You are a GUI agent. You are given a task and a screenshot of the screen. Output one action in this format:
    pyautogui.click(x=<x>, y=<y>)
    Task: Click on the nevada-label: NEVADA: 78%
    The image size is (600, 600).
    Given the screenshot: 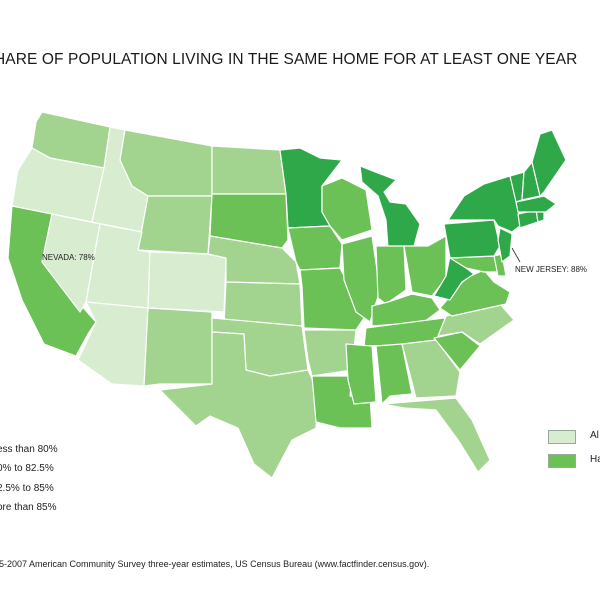 What is the action you would take?
    pyautogui.click(x=68, y=257)
    